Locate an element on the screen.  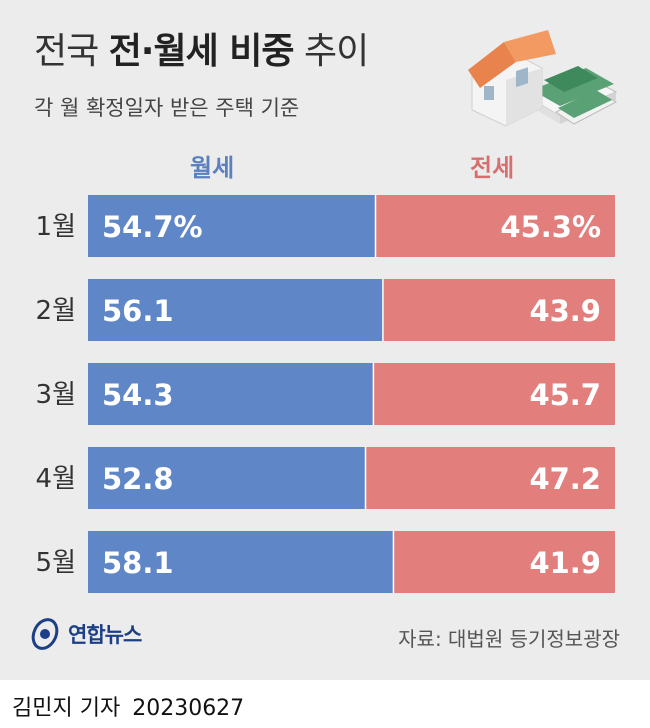
money-stack-icon is located at coordinates (573, 95).